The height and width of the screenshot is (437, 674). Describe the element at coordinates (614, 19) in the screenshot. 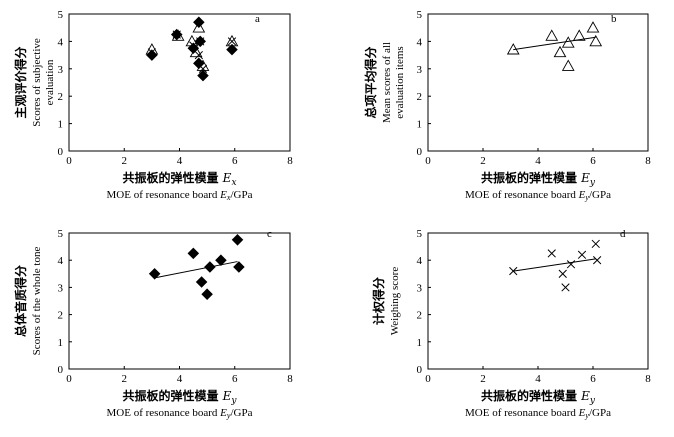

I see `panel-letter: b` at that location.